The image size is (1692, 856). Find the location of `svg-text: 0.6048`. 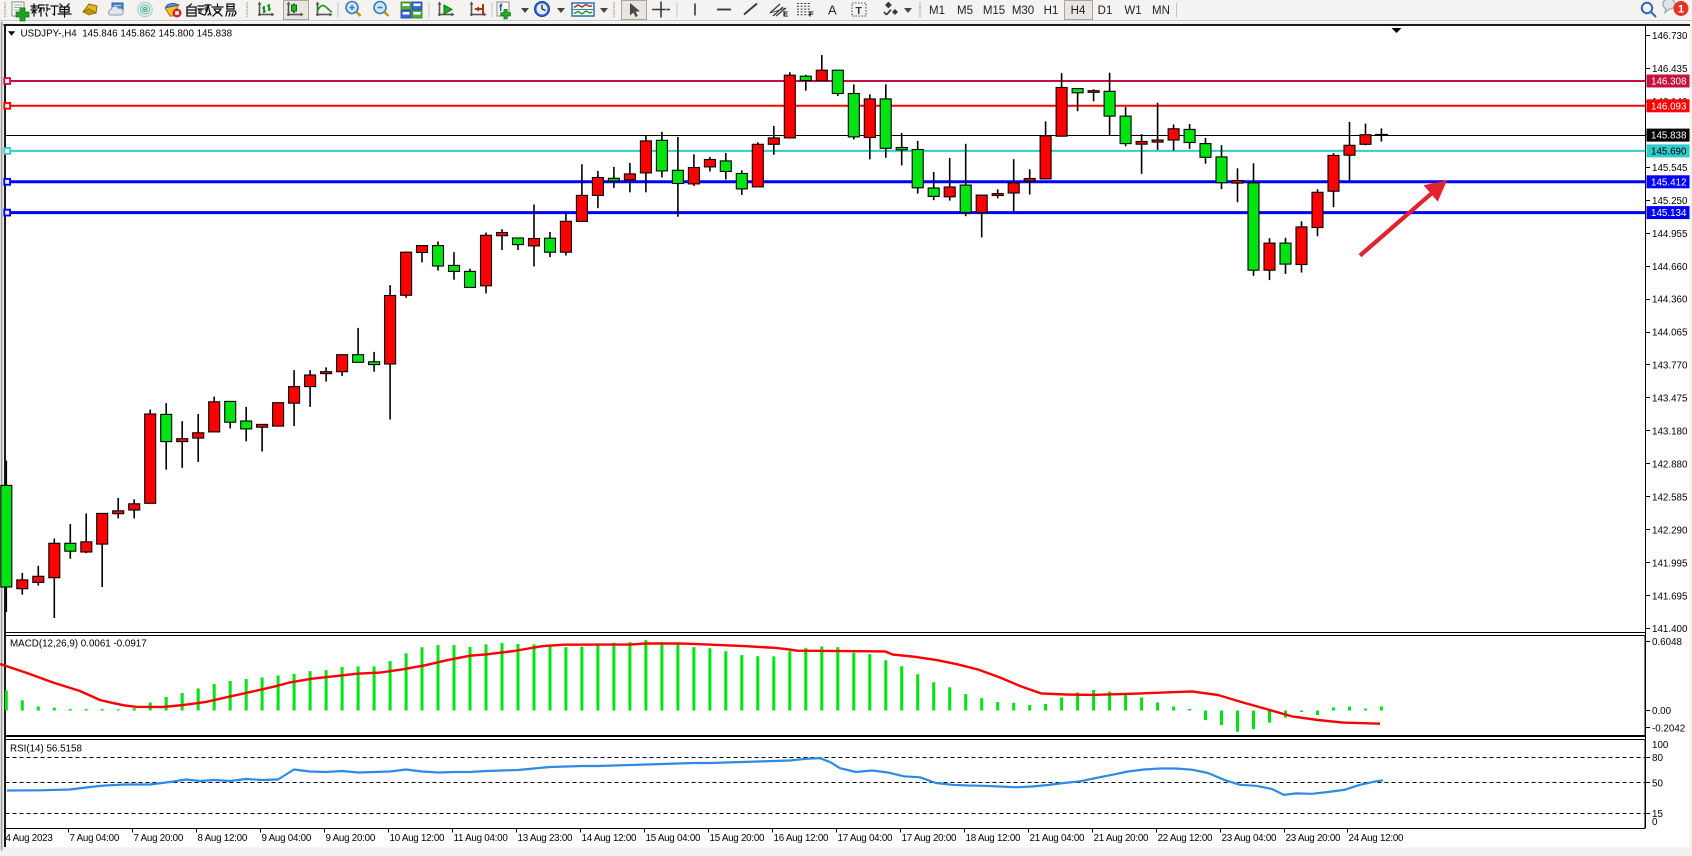

svg-text: 0.6048 is located at coordinates (1667, 642).